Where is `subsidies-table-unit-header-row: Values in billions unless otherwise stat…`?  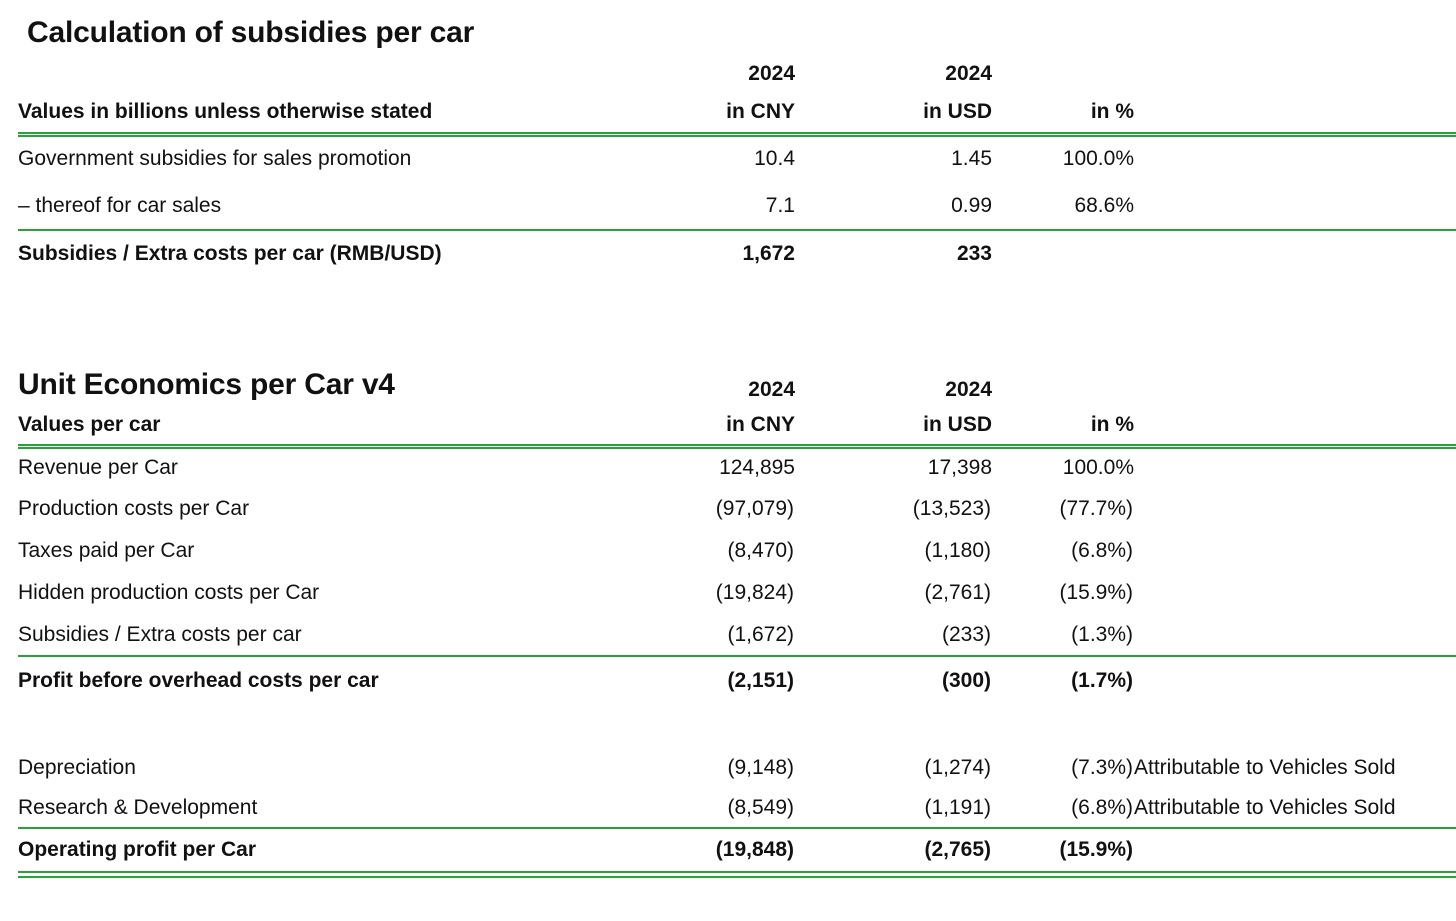
subsidies-table-unit-header-row: Values in billions unless otherwise stat… is located at coordinates (737, 113).